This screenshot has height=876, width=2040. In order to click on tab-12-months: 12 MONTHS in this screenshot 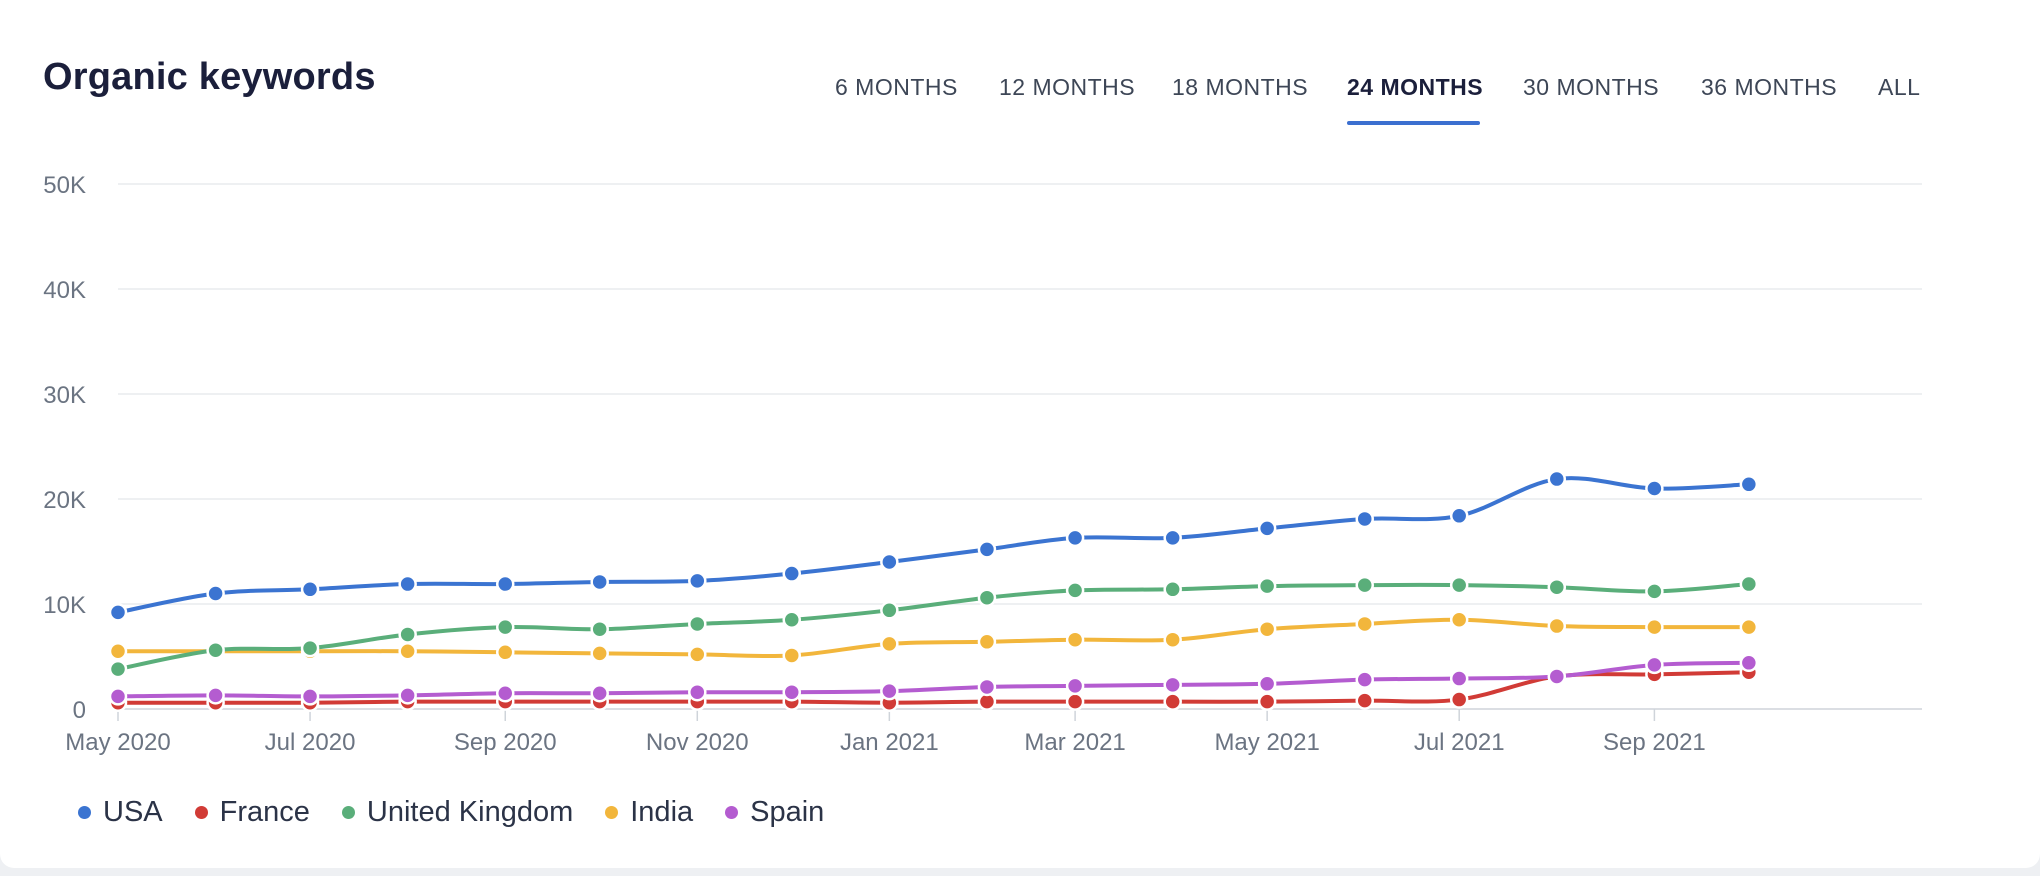, I will do `click(1067, 87)`.